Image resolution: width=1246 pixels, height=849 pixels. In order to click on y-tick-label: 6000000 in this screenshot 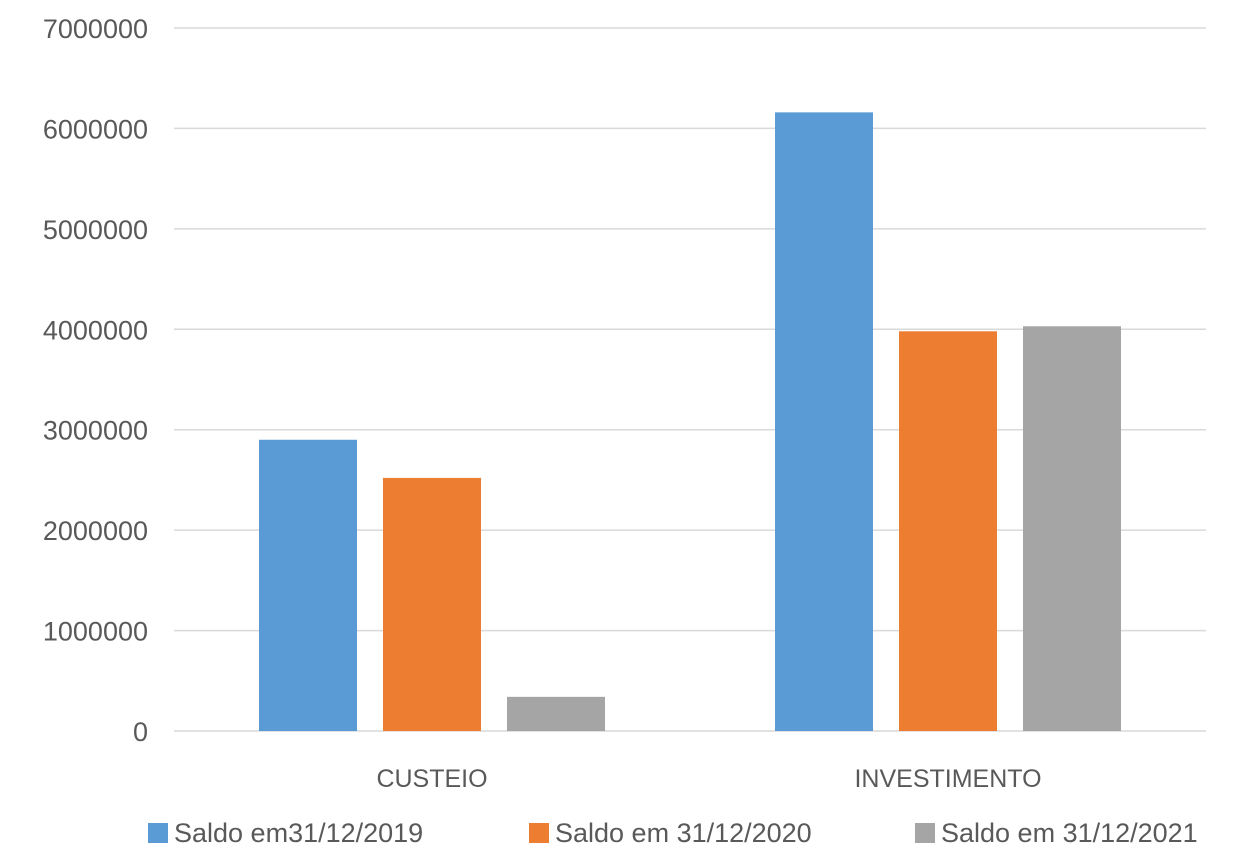, I will do `click(95, 129)`.